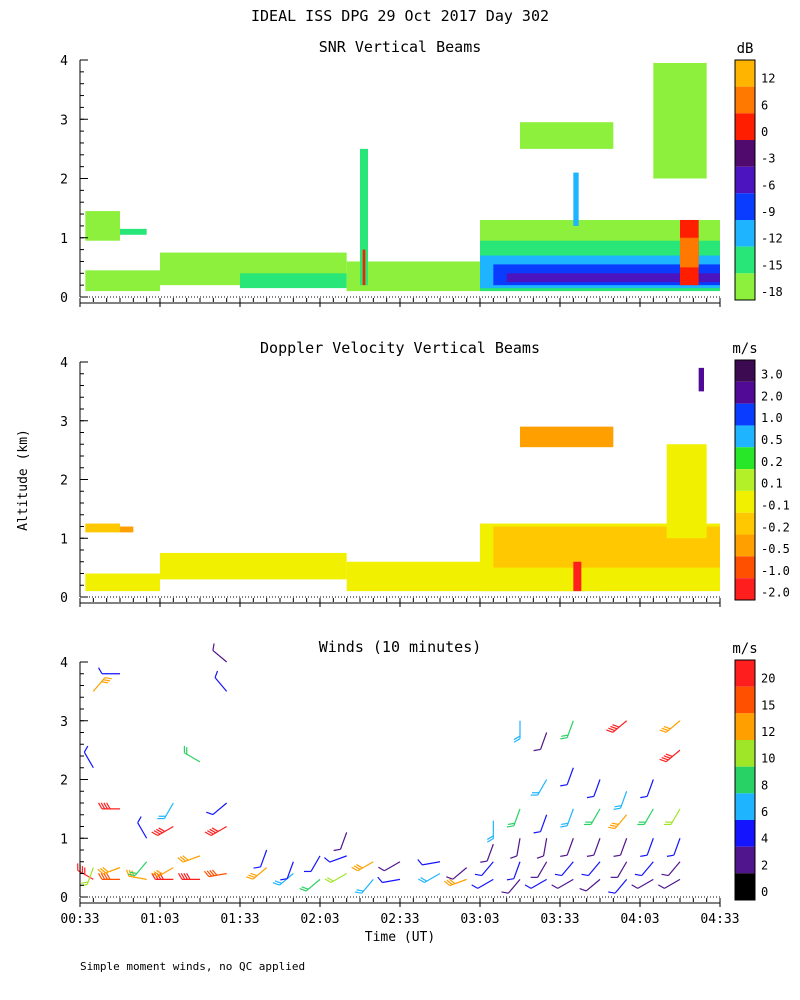 The image size is (800, 1000). Describe the element at coordinates (772, 375) in the screenshot. I see `colorbar-label: 3.0` at that location.